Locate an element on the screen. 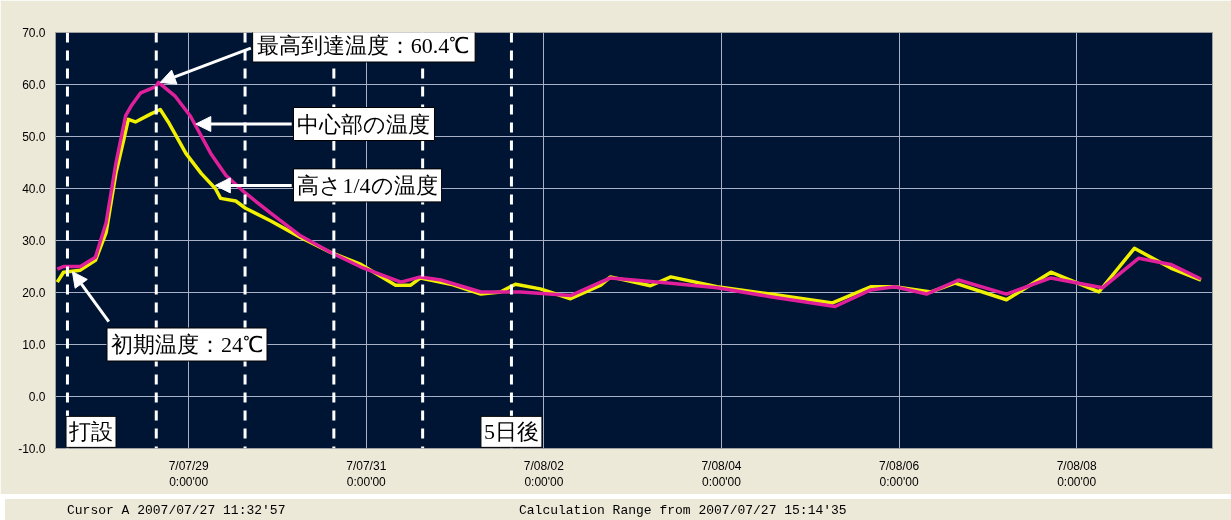 The image size is (1231, 520). x-tick-label: 7/08/08 0:00'00 is located at coordinates (1076, 474).